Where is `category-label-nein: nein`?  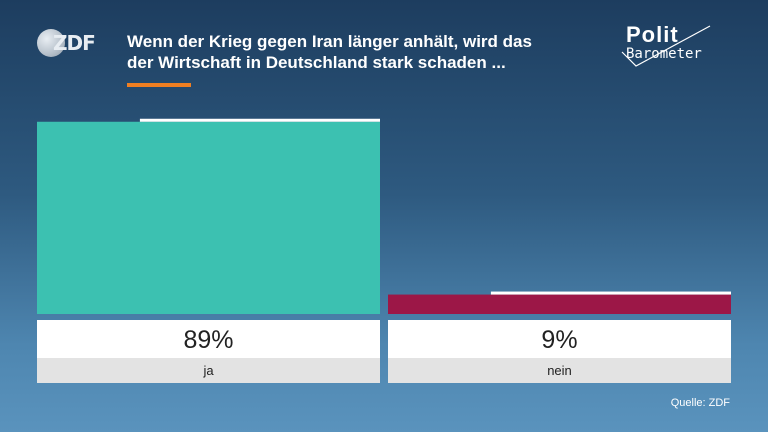
category-label-nein: nein is located at coordinates (559, 370).